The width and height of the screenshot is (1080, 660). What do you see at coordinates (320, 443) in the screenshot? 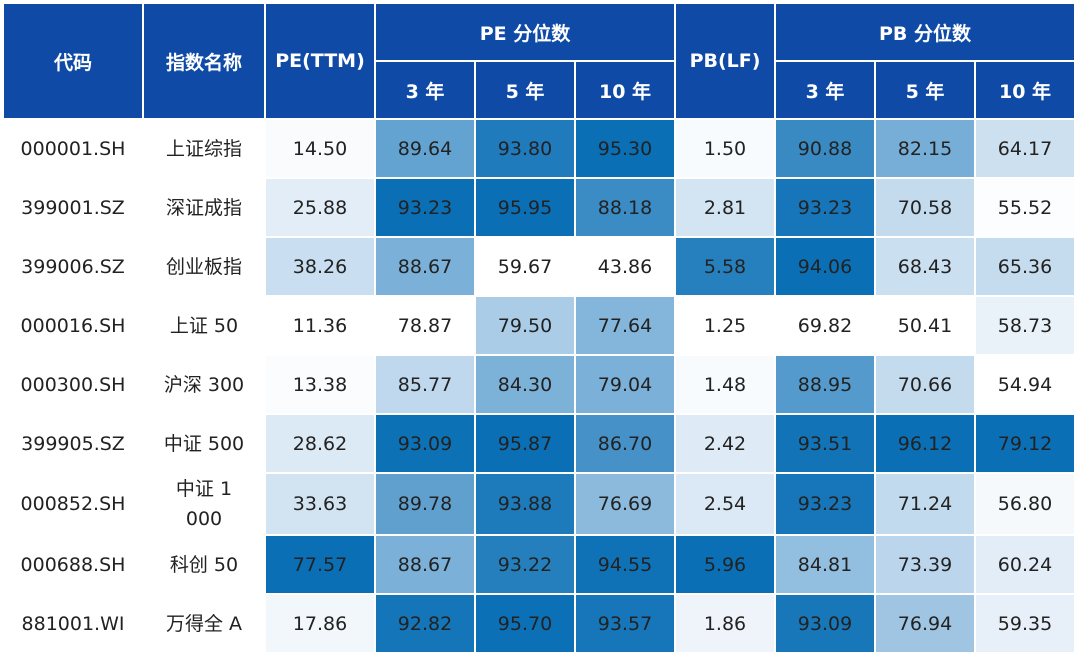
I see `cell-pe-ttm: 28.62` at bounding box center [320, 443].